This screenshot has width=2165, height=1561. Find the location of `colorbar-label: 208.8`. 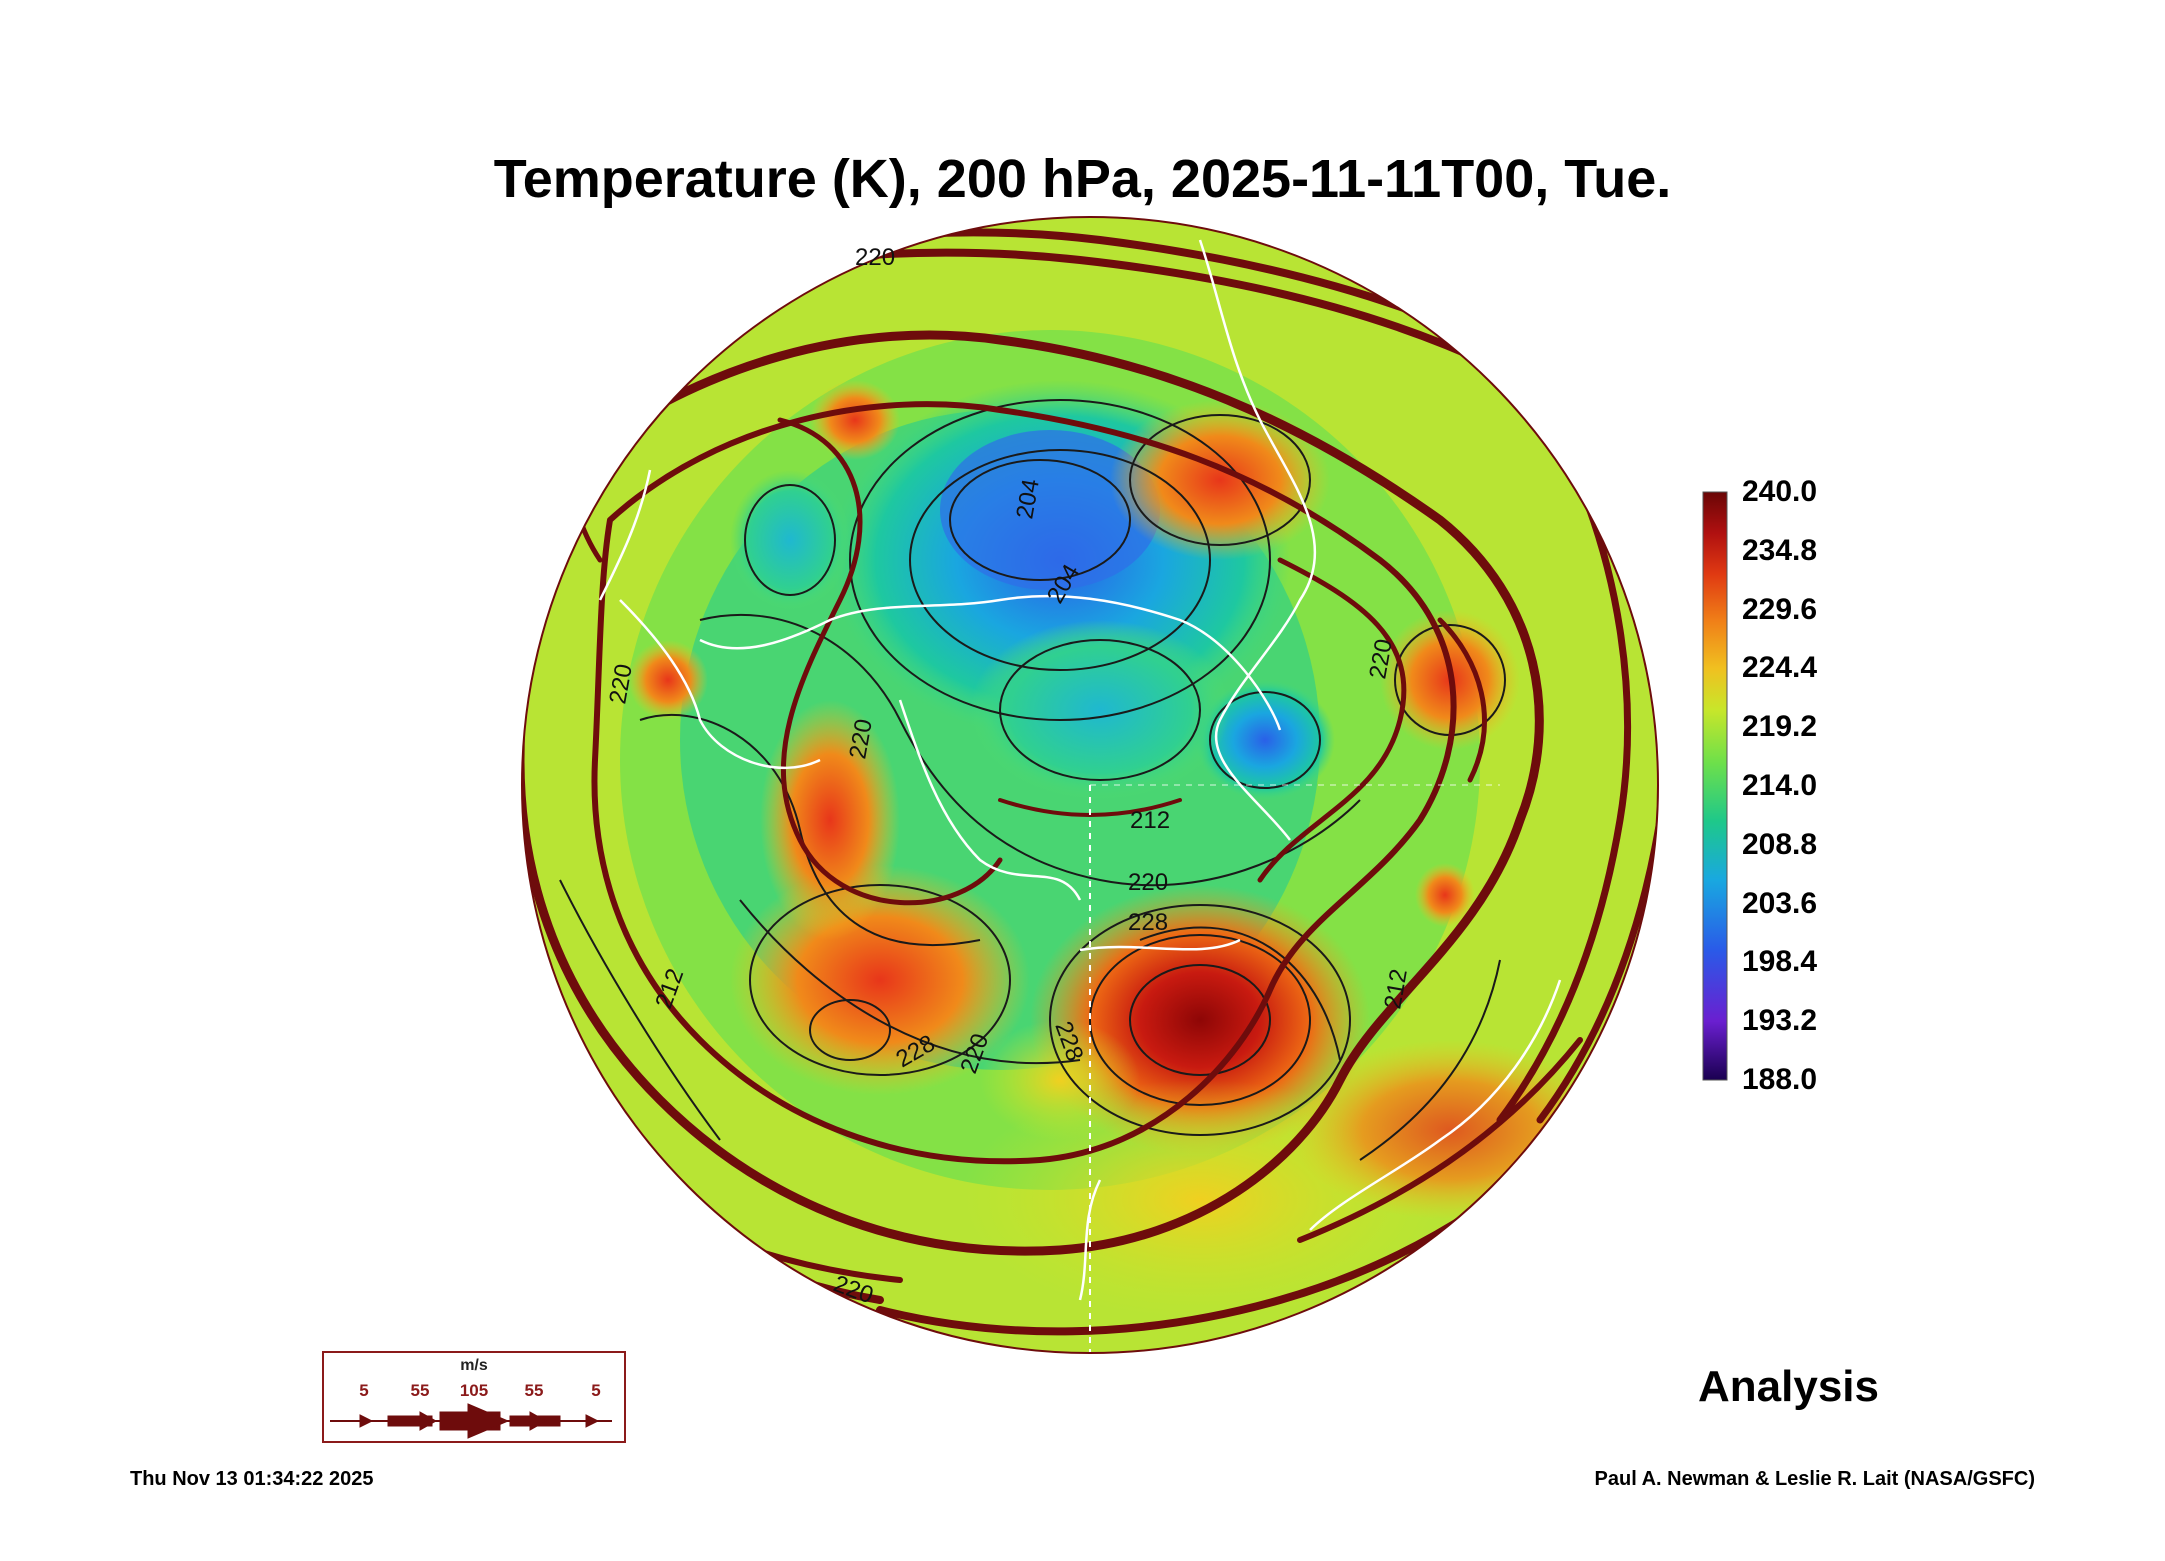

colorbar-label: 208.8 is located at coordinates (1780, 844).